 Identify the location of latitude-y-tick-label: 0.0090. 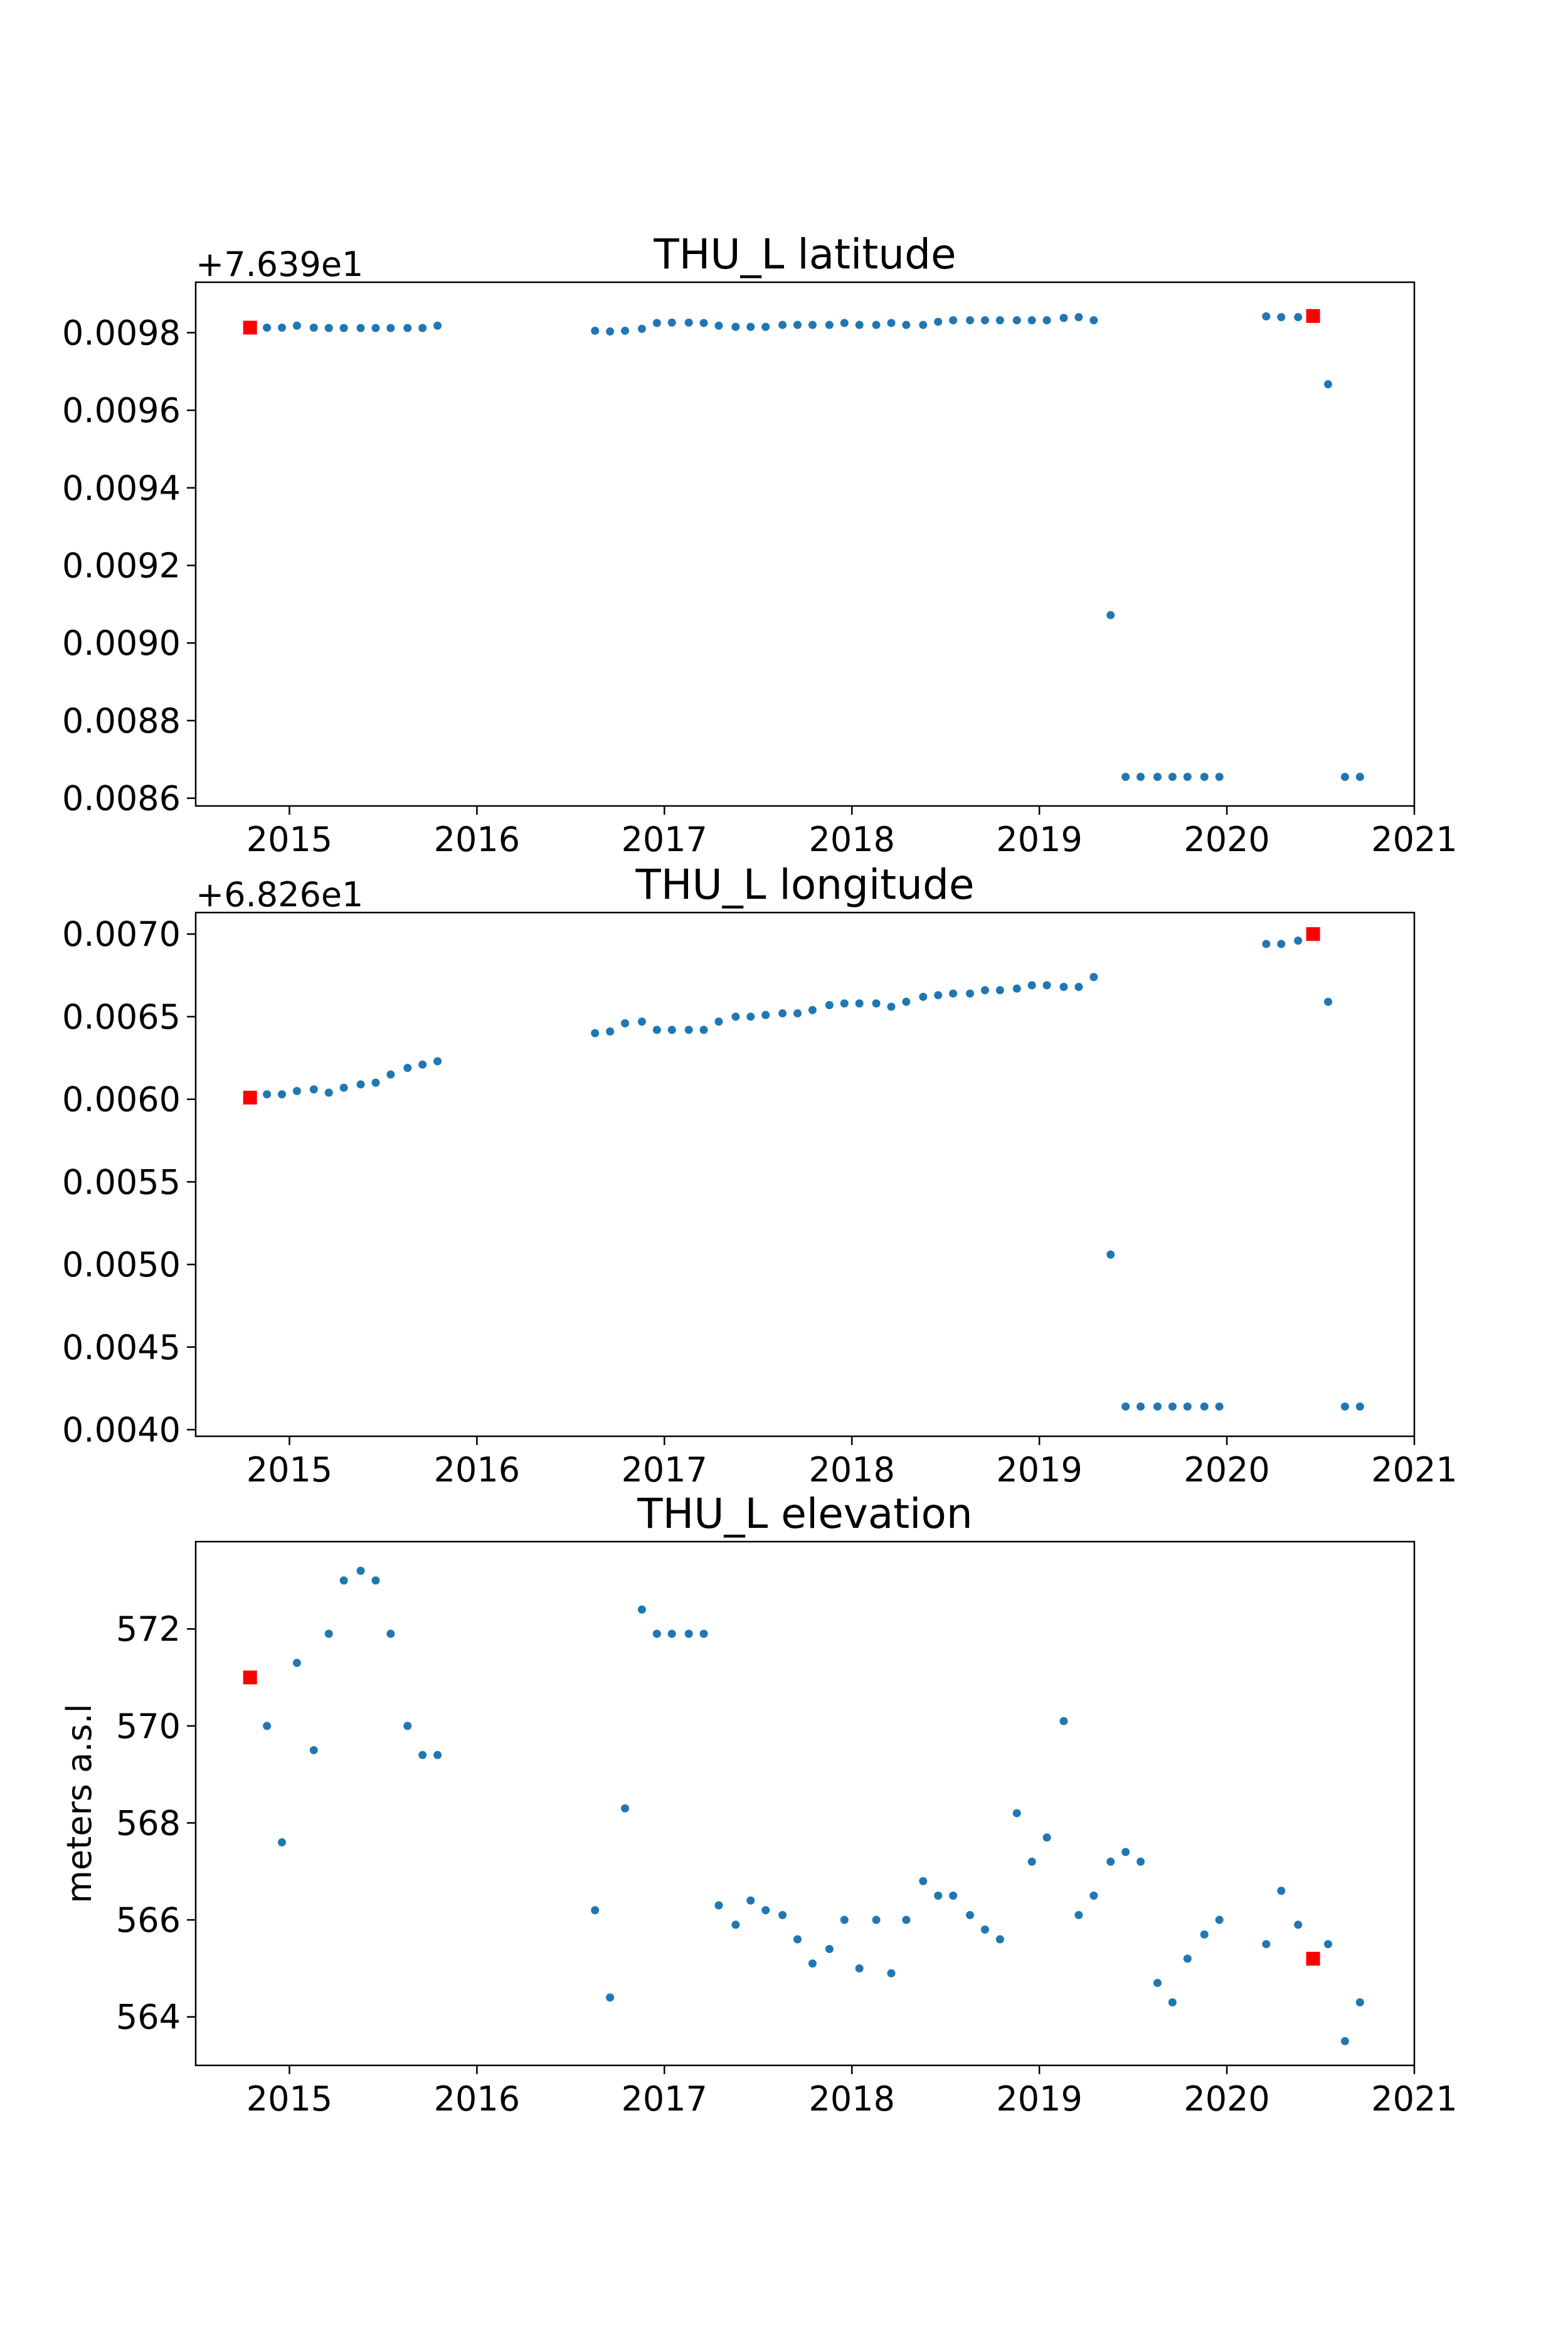
(122, 643).